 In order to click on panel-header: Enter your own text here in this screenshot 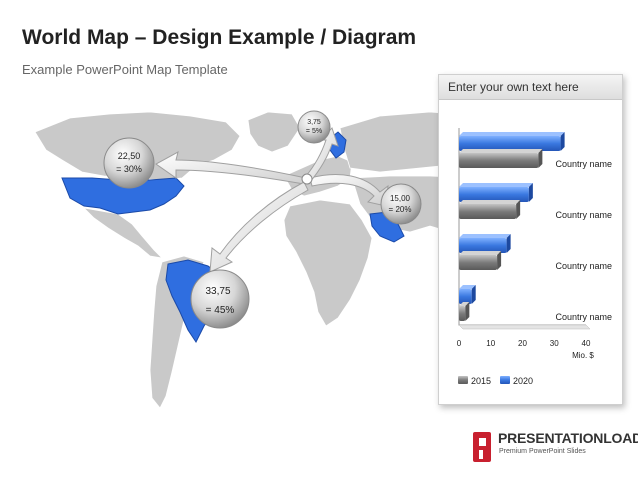, I will do `click(530, 87)`.